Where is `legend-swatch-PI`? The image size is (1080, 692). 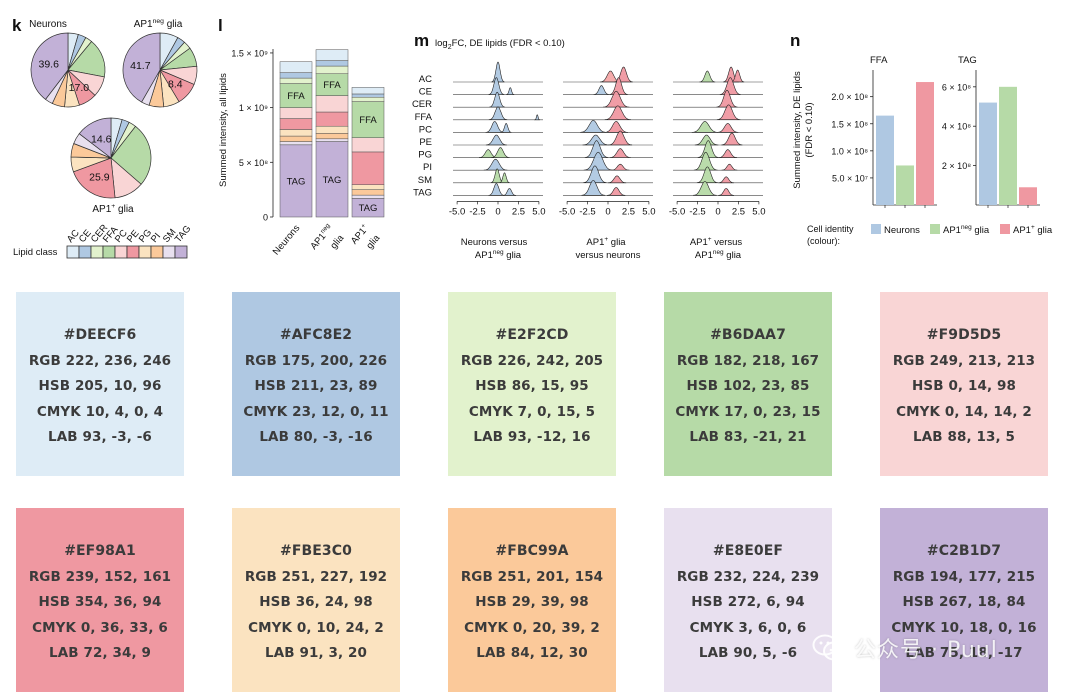 legend-swatch-PI is located at coordinates (157, 252).